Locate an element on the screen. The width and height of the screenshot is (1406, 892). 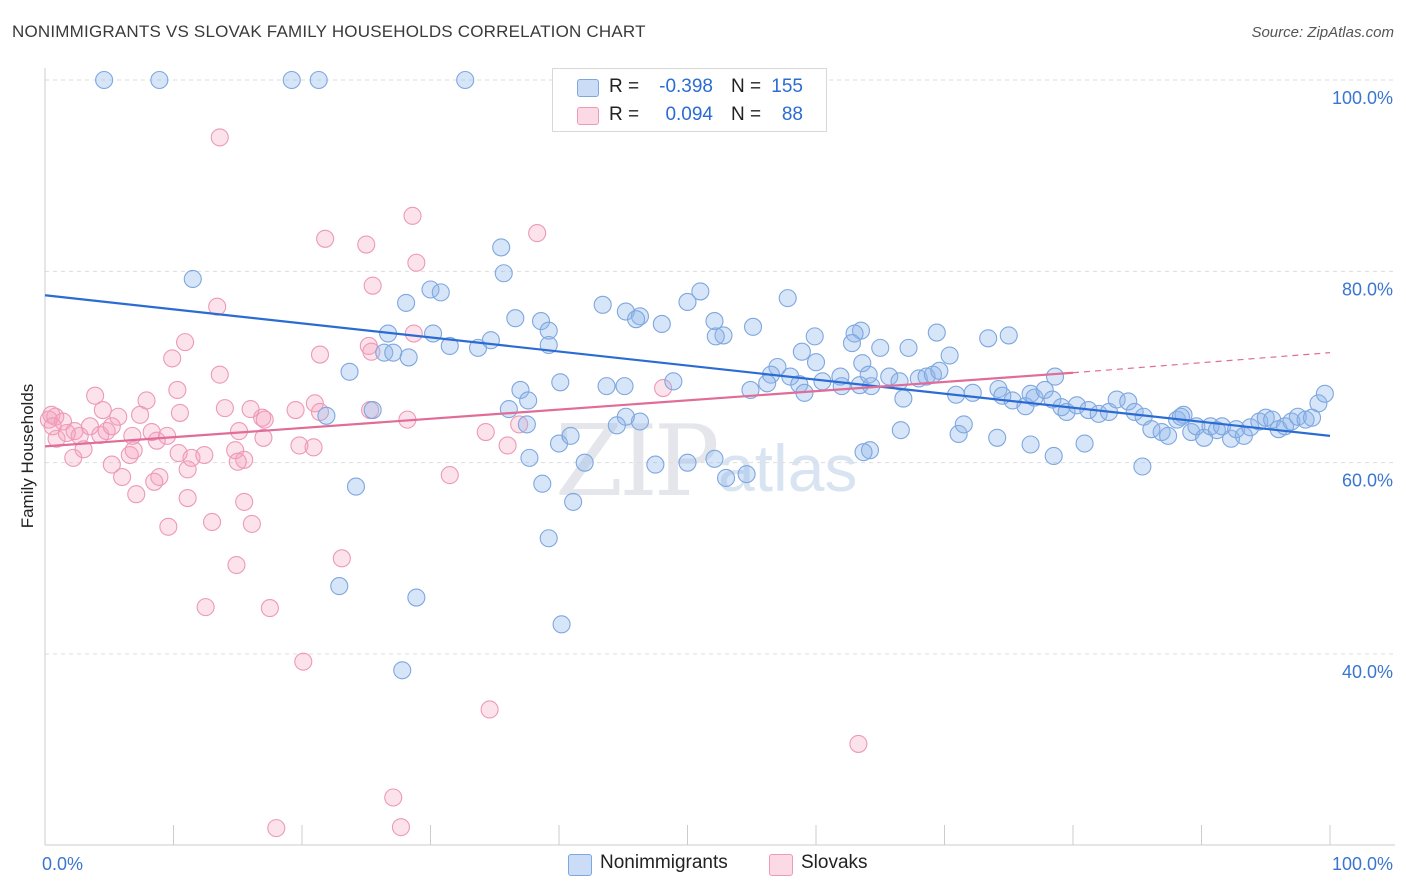
y-axis-label: Family Households is located at coordinates (27, 456).